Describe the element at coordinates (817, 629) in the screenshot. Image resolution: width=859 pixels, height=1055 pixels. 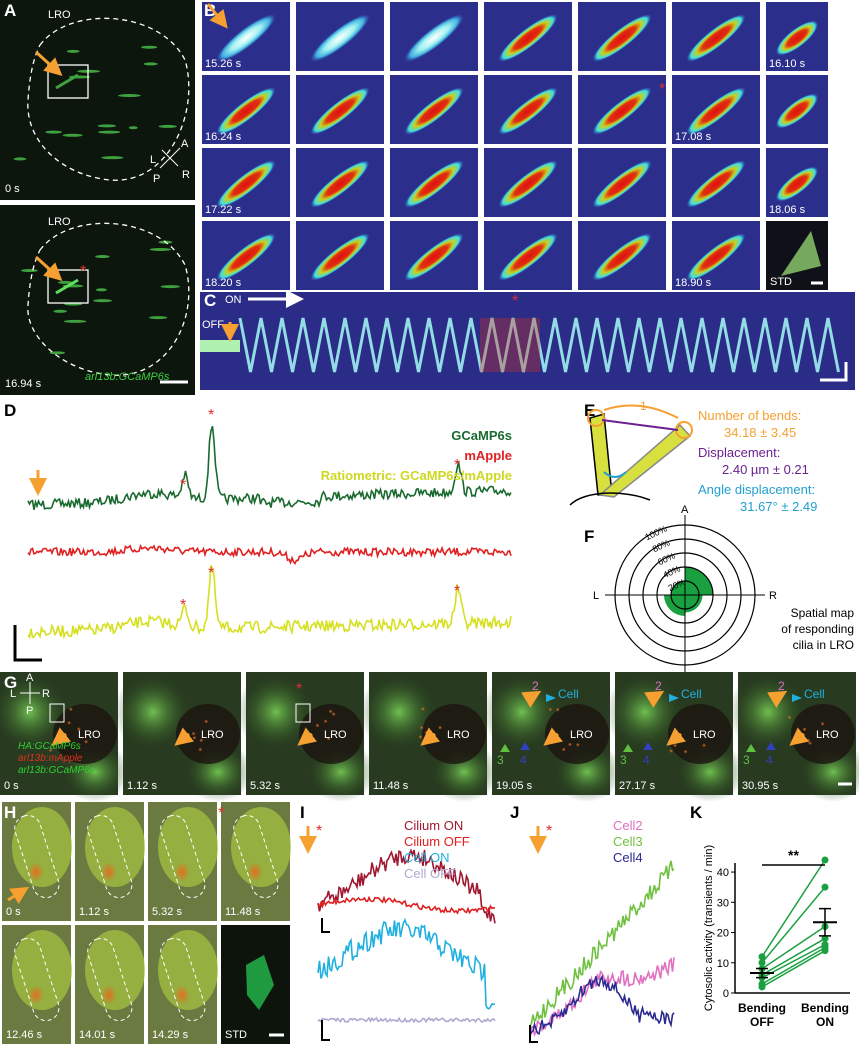
I see `caption: of responding` at that location.